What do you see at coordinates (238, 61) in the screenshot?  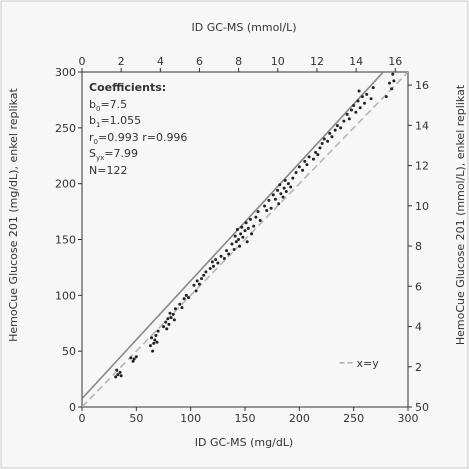 I see `x2-tick-label: 8` at bounding box center [238, 61].